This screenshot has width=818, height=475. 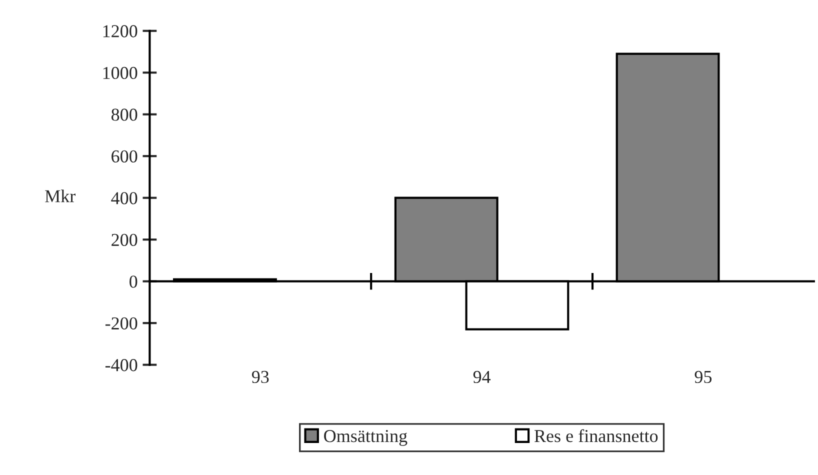 I want to click on x-tick-label: 94, so click(x=482, y=377).